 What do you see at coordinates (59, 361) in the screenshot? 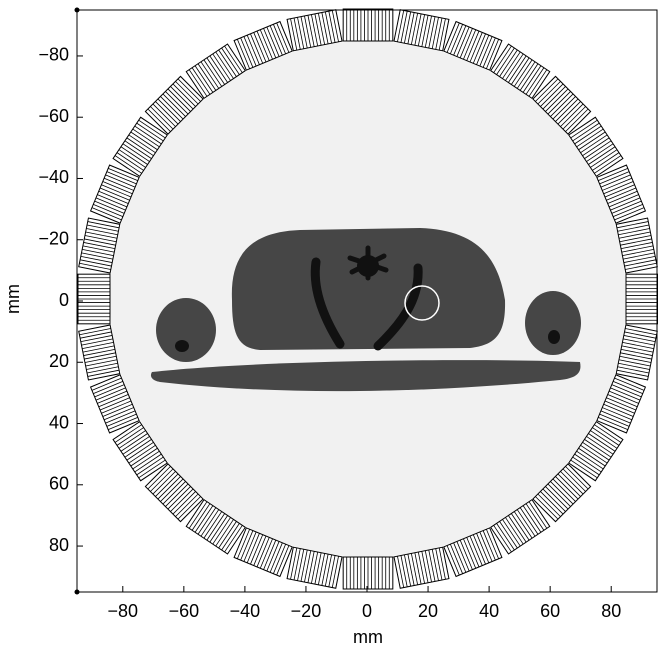
I see `y-tick-label: 20` at bounding box center [59, 361].